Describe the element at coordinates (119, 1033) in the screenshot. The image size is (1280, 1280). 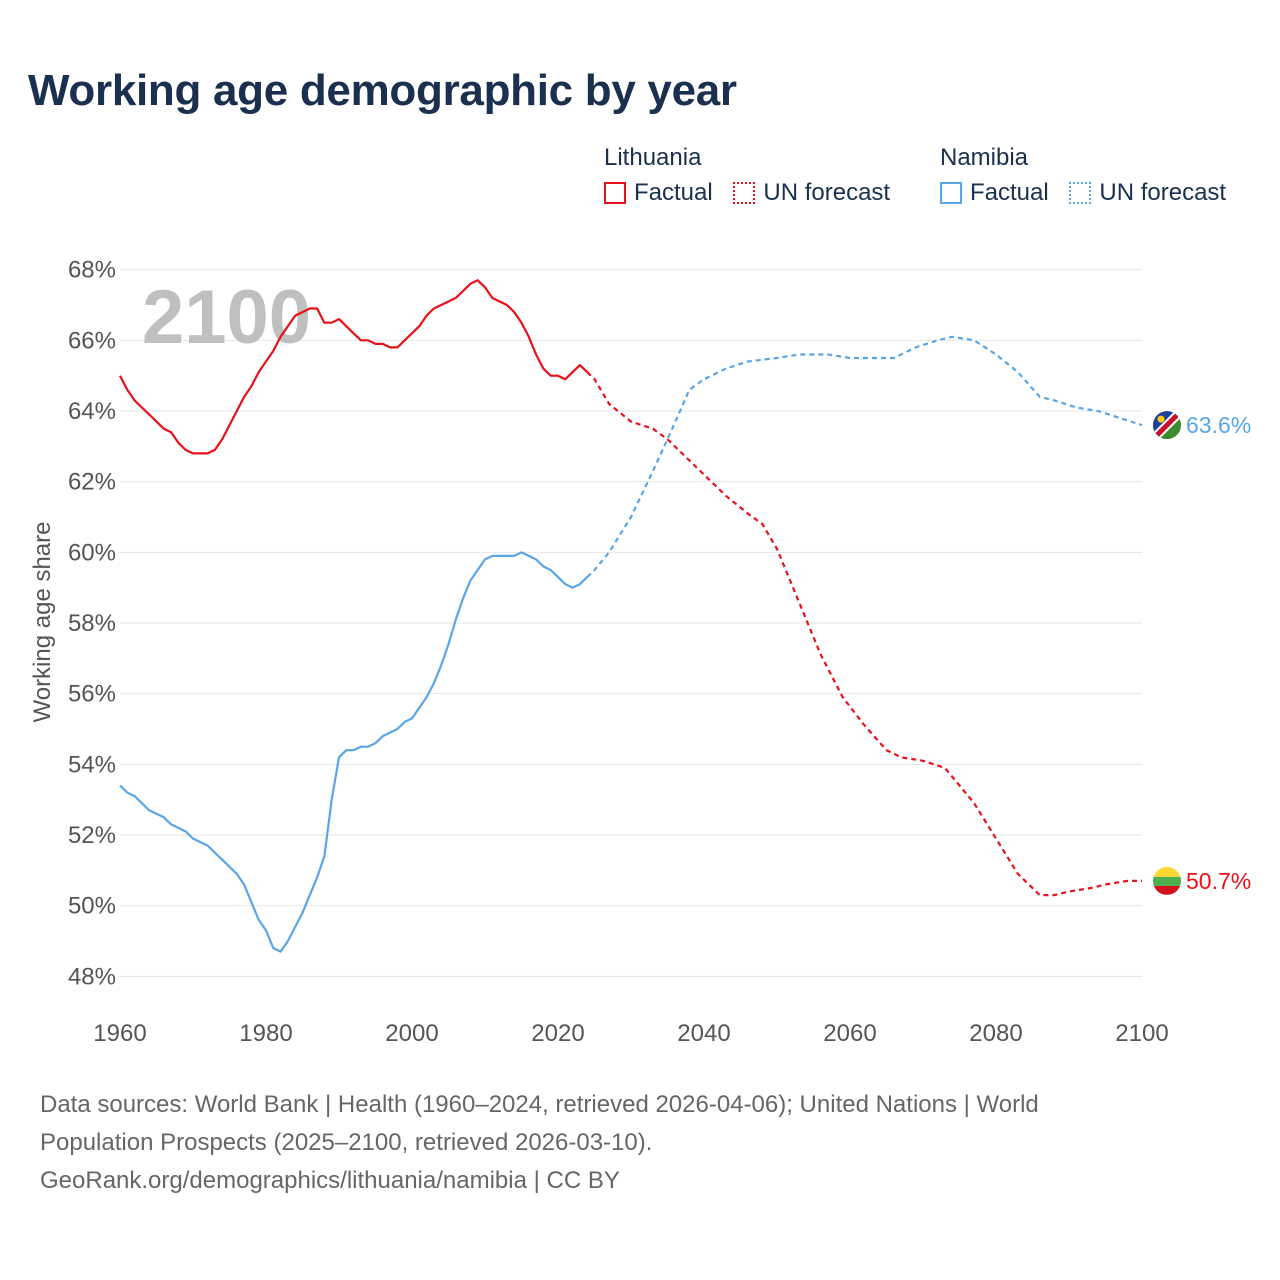
I see `x-tick-label: 1960` at that location.